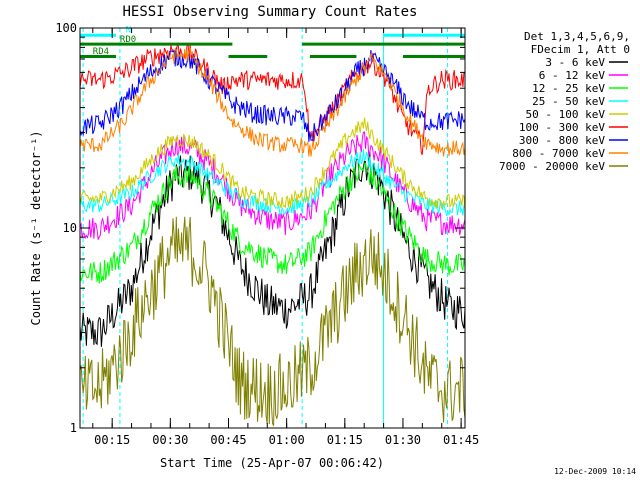  I want to click on x-axis-label: Start Time (25-Apr-07 00:06:42), so click(272, 463).